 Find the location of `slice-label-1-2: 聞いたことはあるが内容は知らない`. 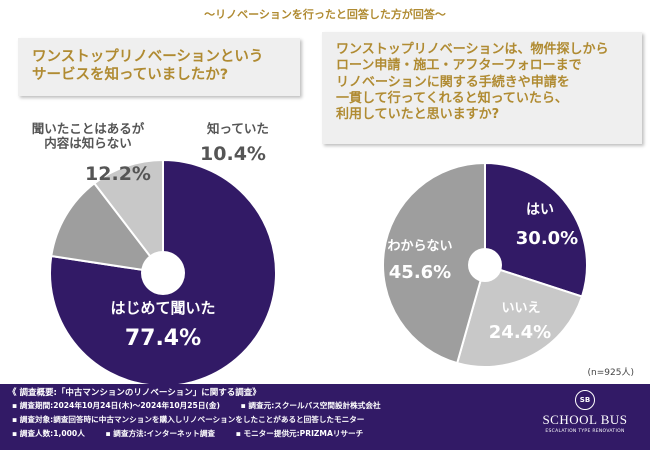

slice-label-1-2: 聞いたことはあるが内容は知らない is located at coordinates (88, 136).